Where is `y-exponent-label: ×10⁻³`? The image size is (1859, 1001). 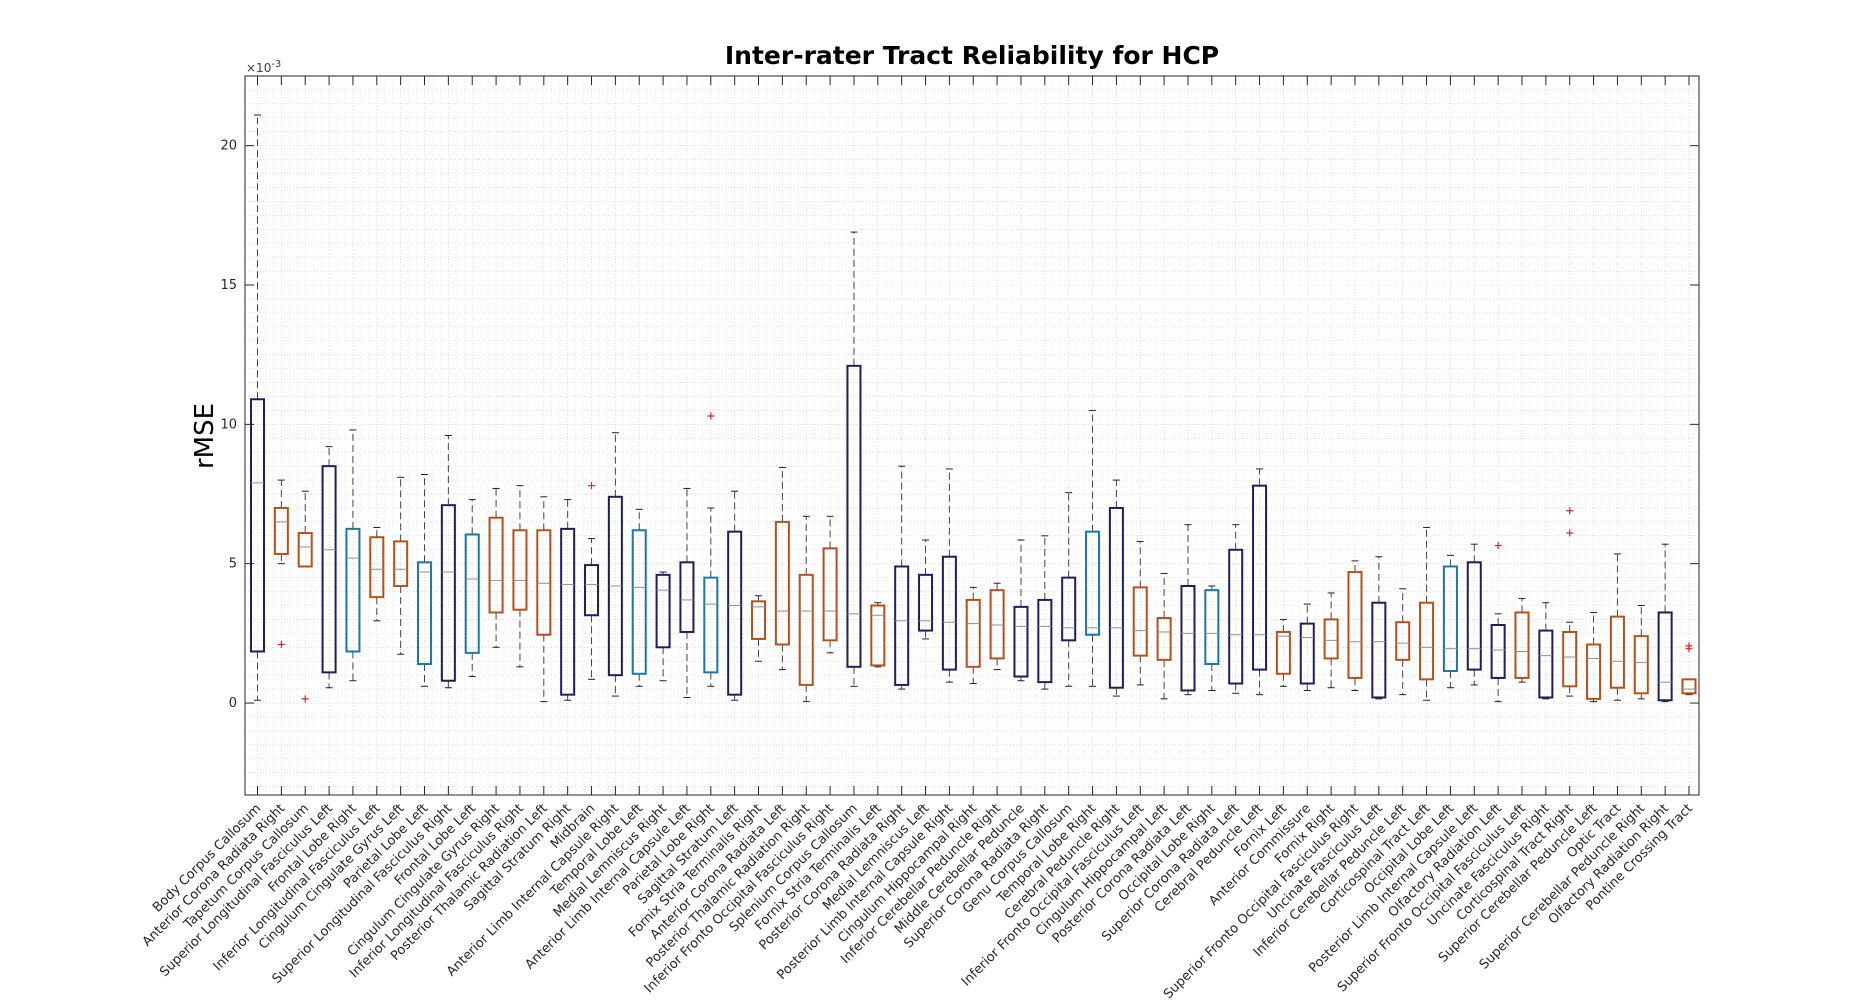 y-exponent-label: ×10⁻³ is located at coordinates (263, 67).